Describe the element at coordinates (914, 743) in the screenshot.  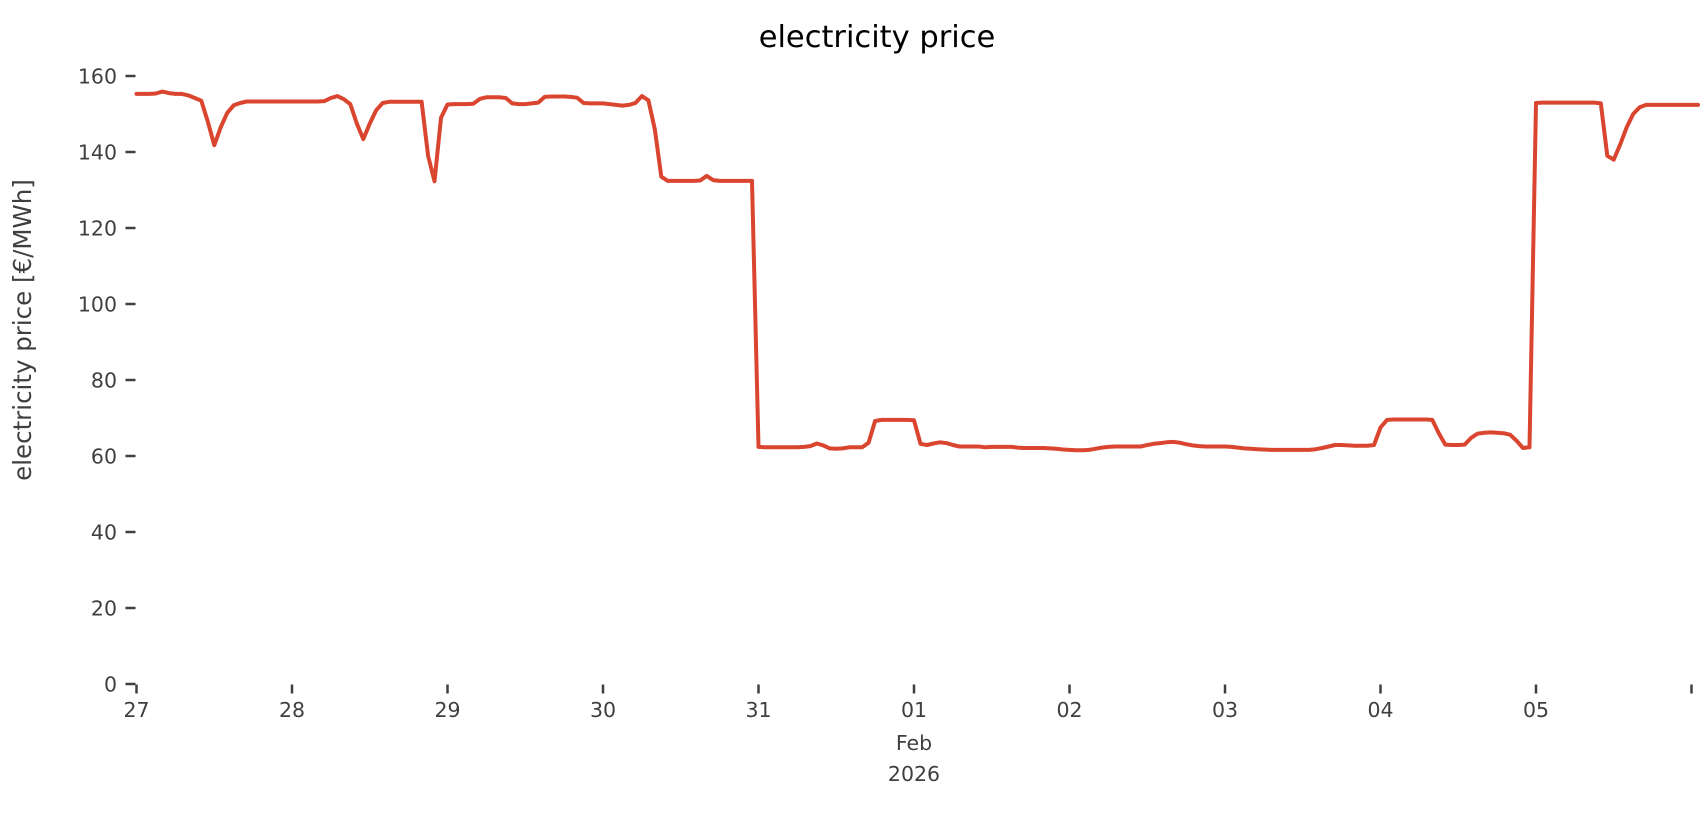
I see `x-axis-month-label: Feb` at that location.